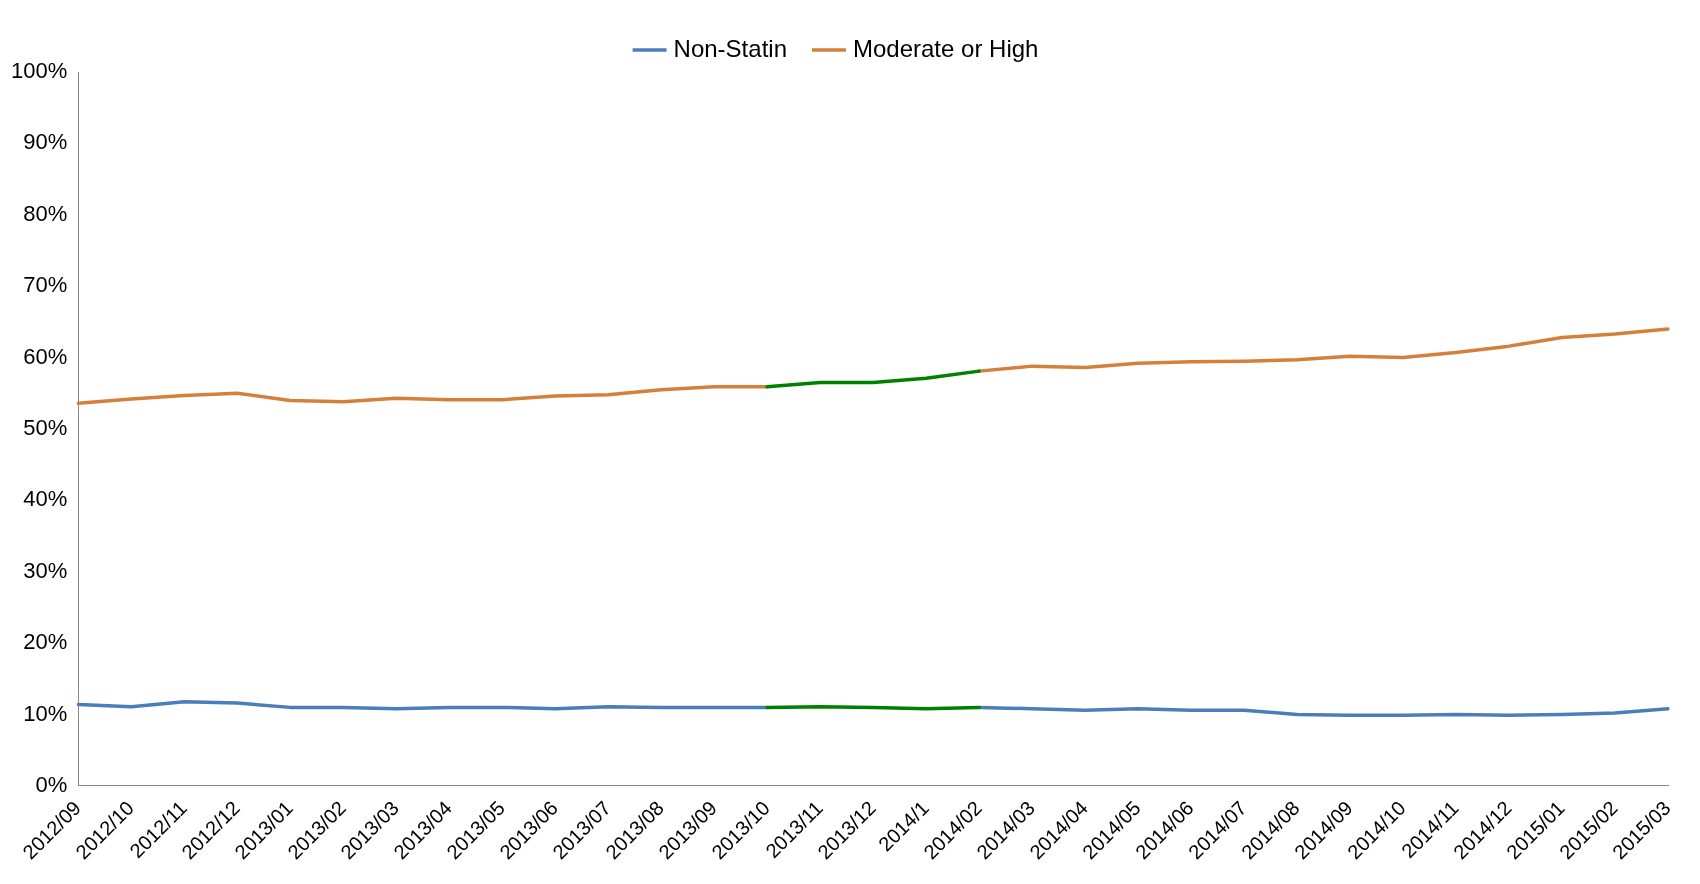 Image resolution: width=1700 pixels, height=884 pixels. What do you see at coordinates (45, 356) in the screenshot?
I see `y-tick-label: 60%` at bounding box center [45, 356].